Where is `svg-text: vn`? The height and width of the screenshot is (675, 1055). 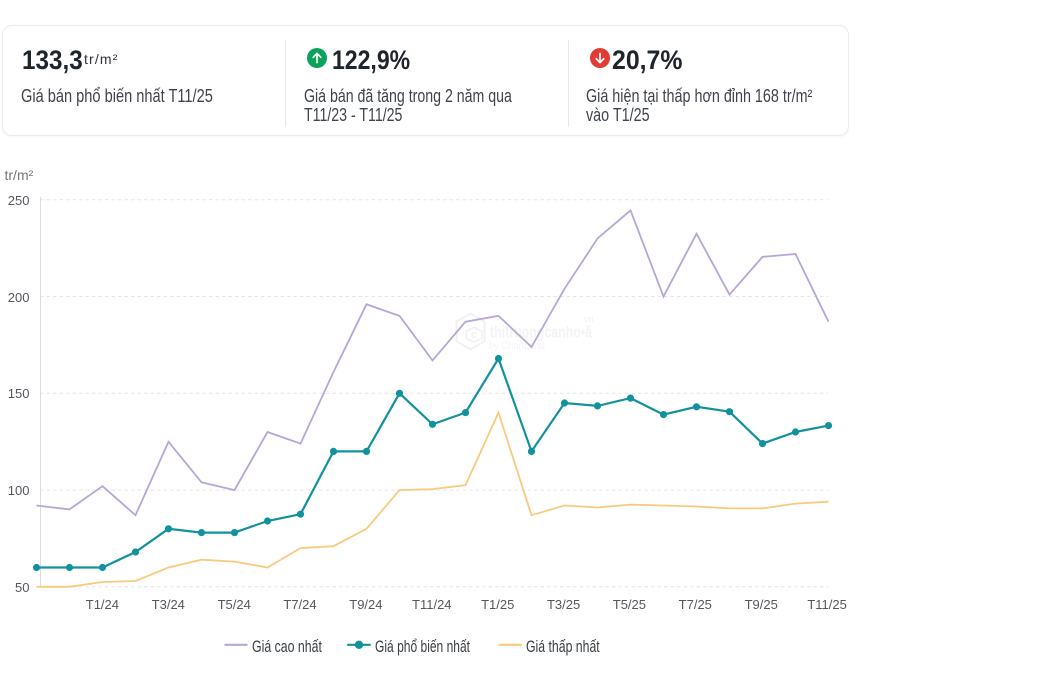 svg-text: vn is located at coordinates (589, 319).